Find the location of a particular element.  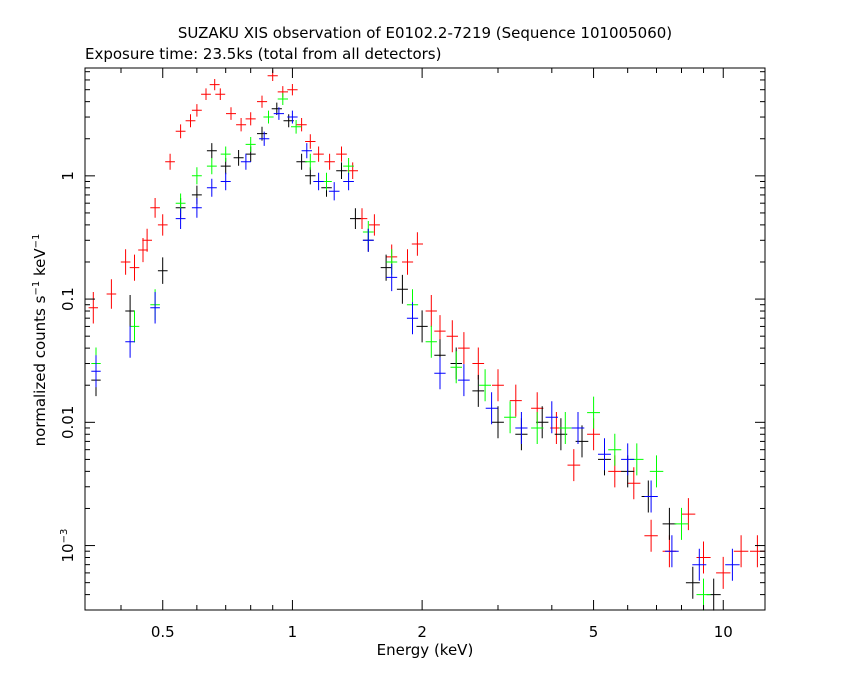

y-label-base: normalized counts s is located at coordinates (40, 370).